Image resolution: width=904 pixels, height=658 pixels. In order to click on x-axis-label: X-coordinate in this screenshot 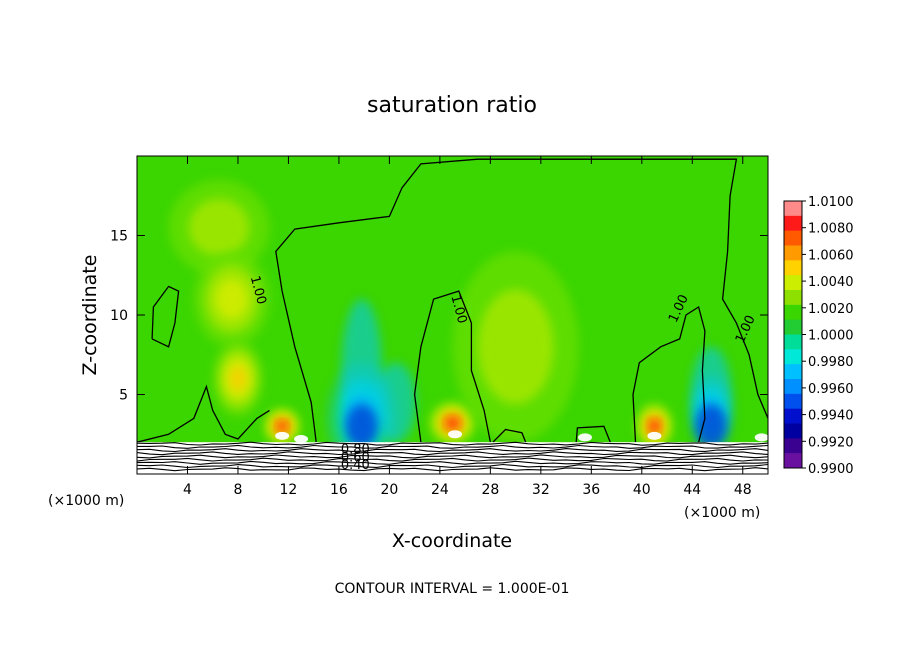, I will do `click(452, 541)`.